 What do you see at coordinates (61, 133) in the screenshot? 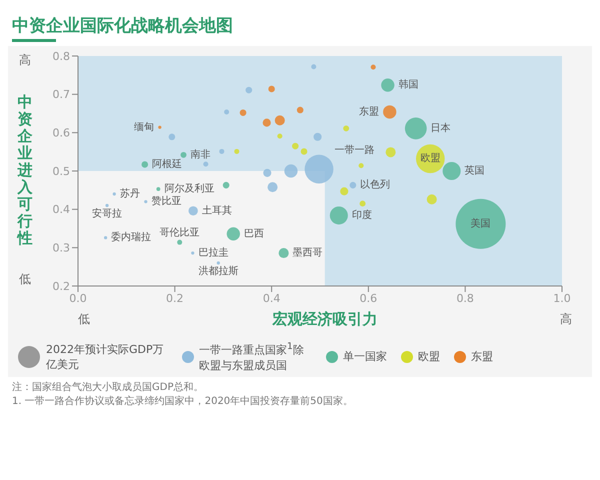
I see `y-tick-label: 0.6` at bounding box center [61, 133].